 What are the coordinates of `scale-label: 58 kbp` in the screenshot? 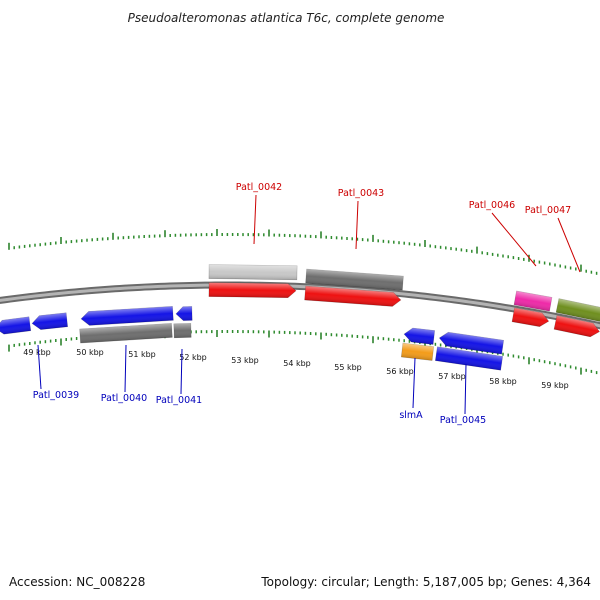 It's located at (503, 381).